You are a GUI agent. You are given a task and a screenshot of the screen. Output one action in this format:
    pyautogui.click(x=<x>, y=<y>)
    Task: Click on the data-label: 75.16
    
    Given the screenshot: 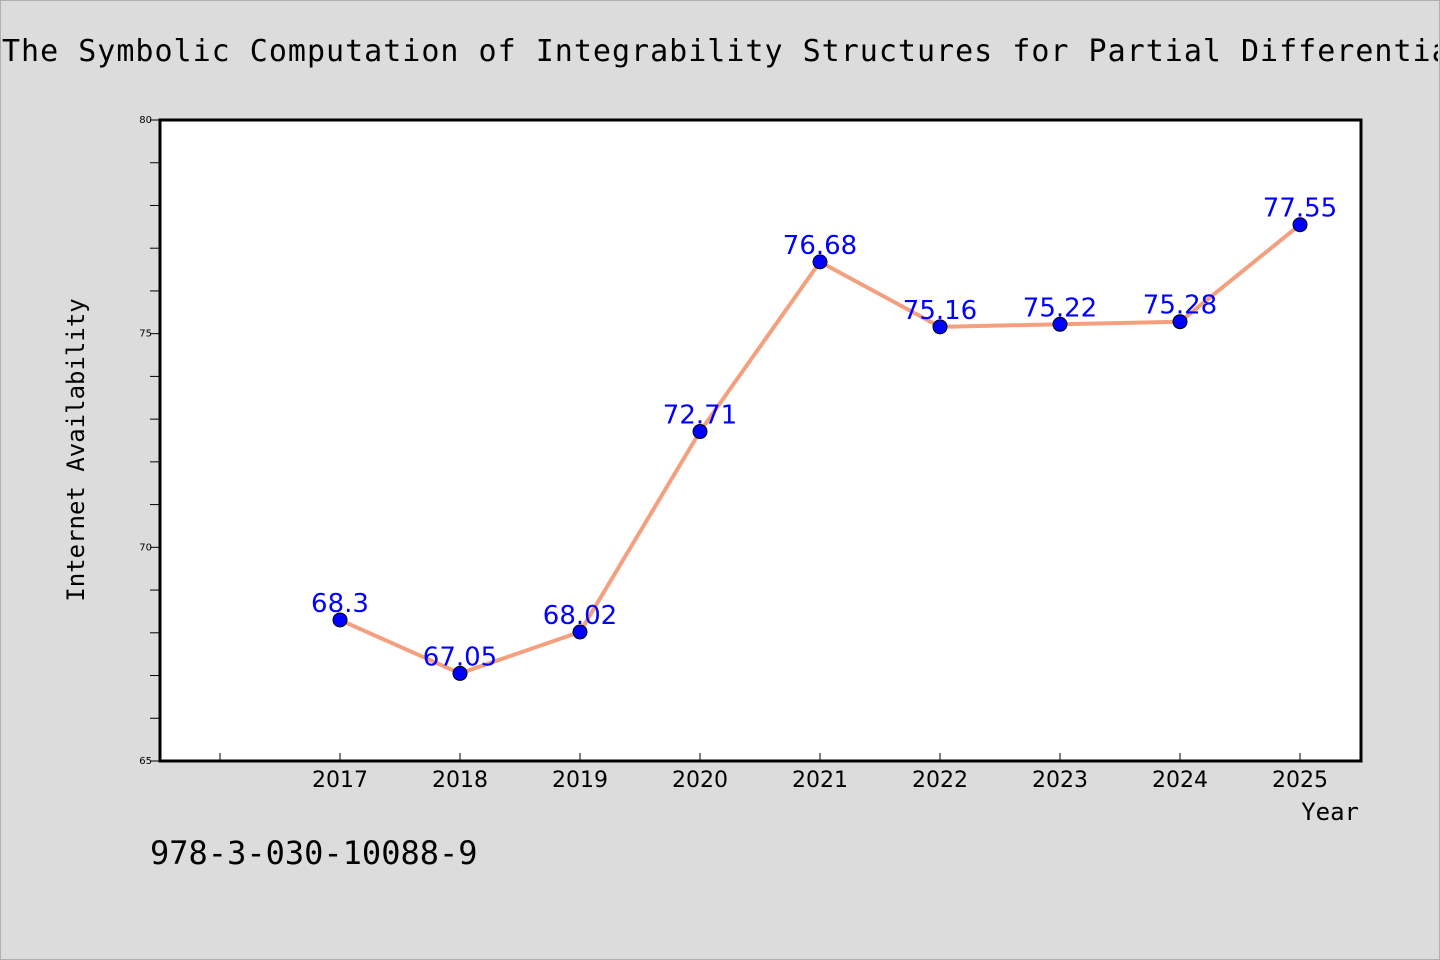 What is the action you would take?
    pyautogui.click(x=940, y=311)
    